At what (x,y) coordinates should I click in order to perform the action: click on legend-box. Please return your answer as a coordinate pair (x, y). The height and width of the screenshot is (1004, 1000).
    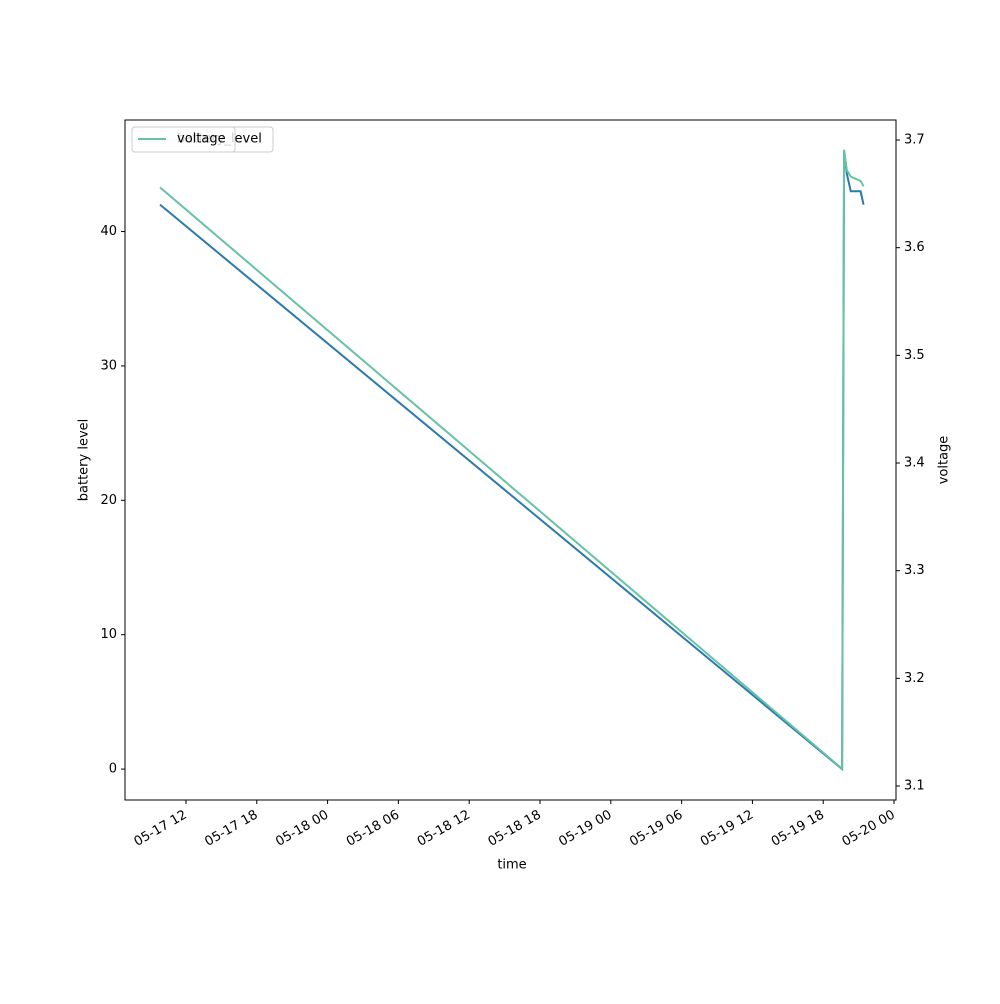
    Looking at the image, I should click on (183, 139).